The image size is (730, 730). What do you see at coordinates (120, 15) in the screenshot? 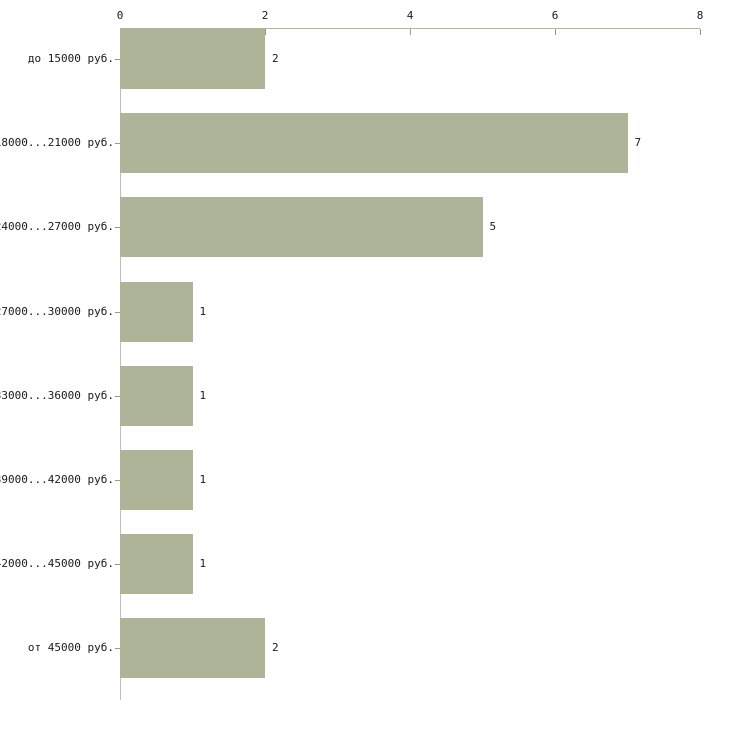
I see `x-tick-label: 0` at bounding box center [120, 15].